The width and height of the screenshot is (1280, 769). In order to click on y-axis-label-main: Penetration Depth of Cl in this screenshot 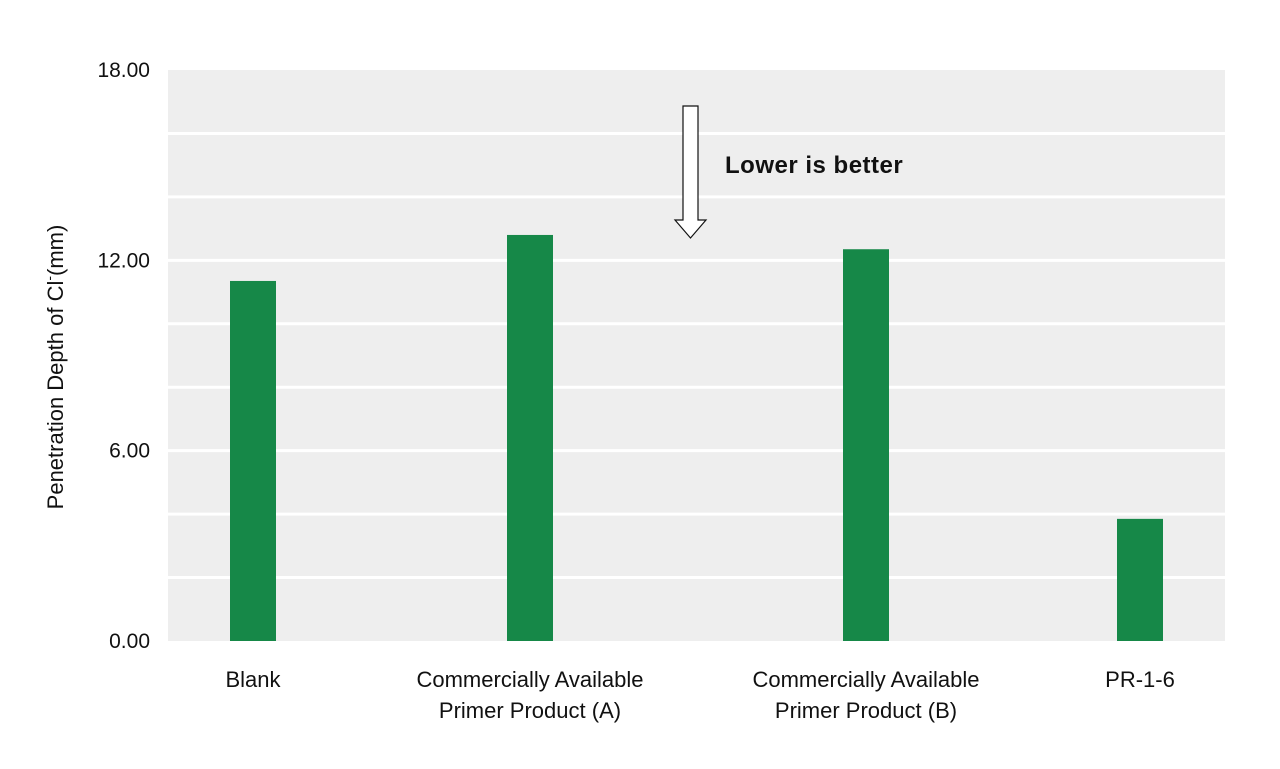, I will do `click(55, 395)`.